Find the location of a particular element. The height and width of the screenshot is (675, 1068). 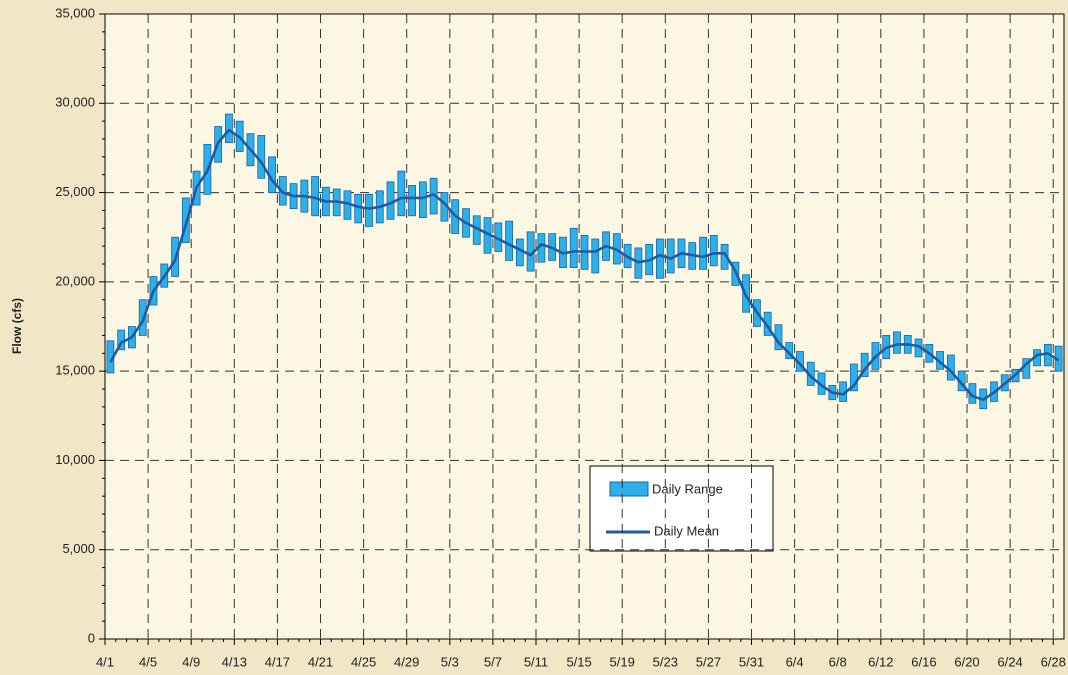

x-tick-label: 4/13 is located at coordinates (234, 661).